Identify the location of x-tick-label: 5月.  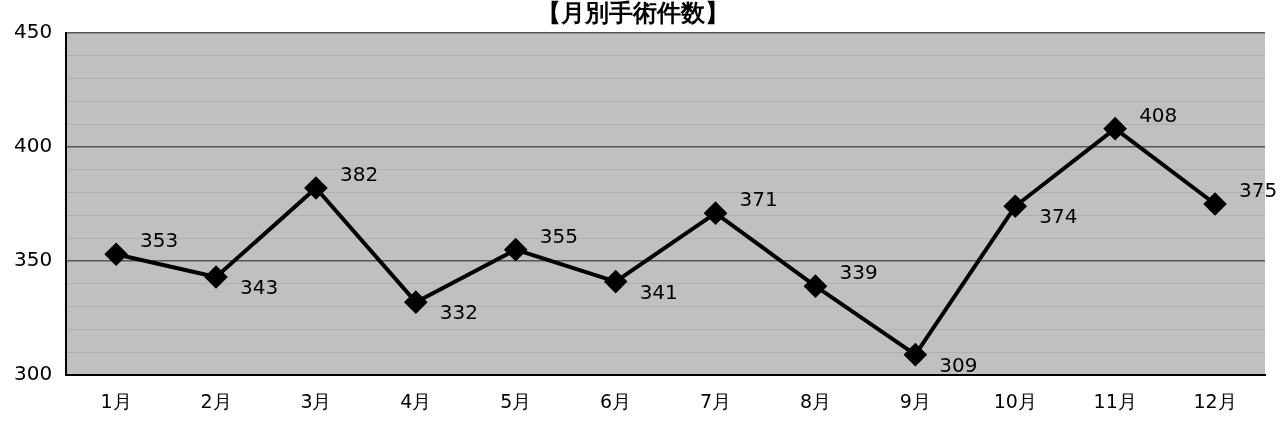
(516, 400).